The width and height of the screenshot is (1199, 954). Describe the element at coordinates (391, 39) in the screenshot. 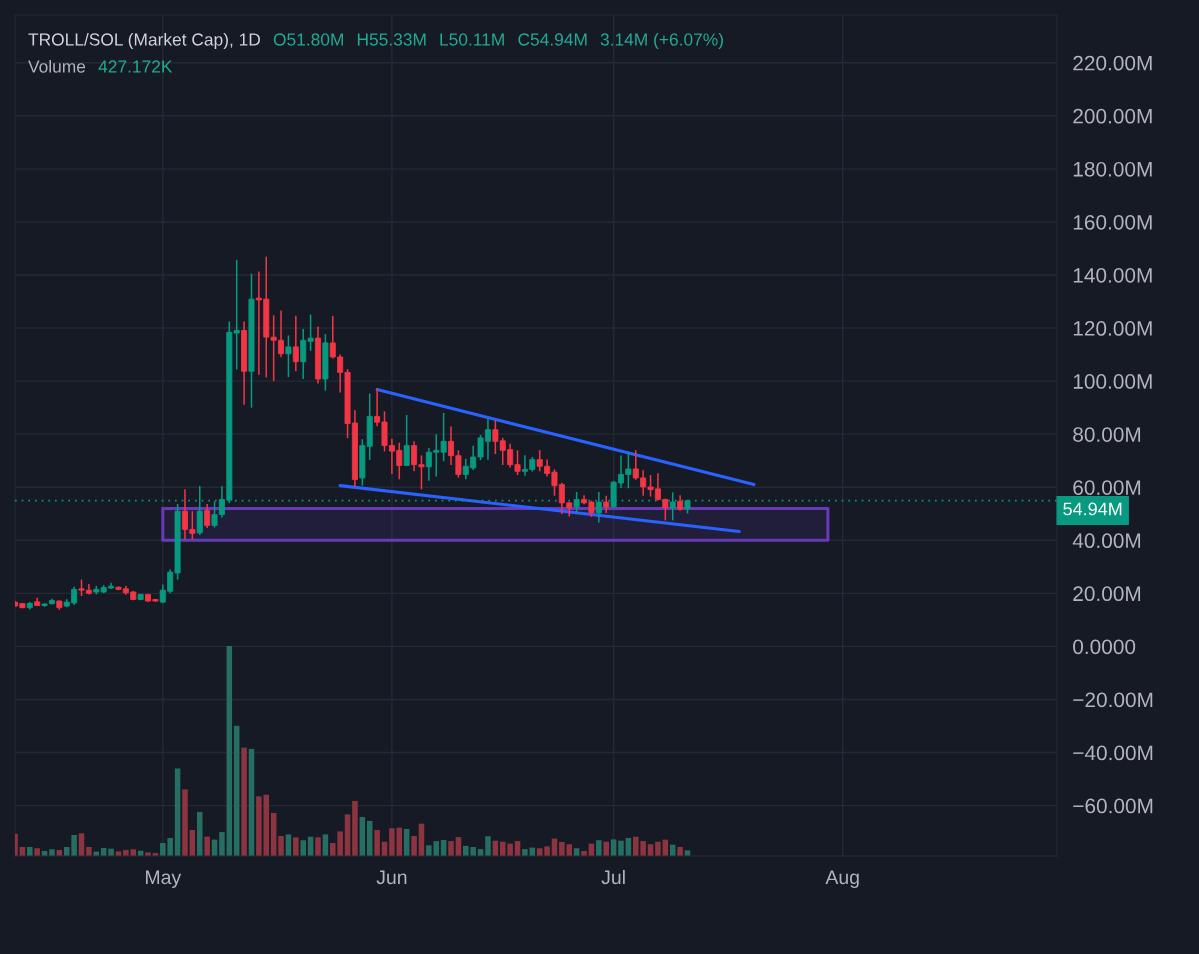

I see `annotation: H55.33M` at that location.